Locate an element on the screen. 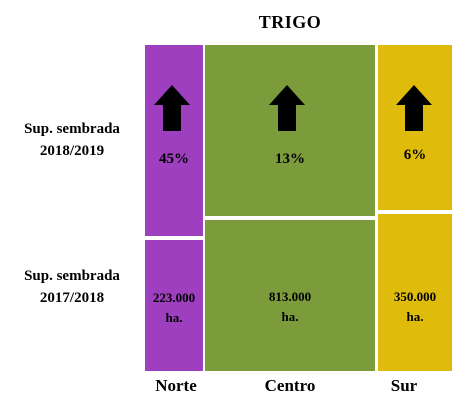 This screenshot has height=404, width=459. sur-change-cell: 6% is located at coordinates (415, 127).